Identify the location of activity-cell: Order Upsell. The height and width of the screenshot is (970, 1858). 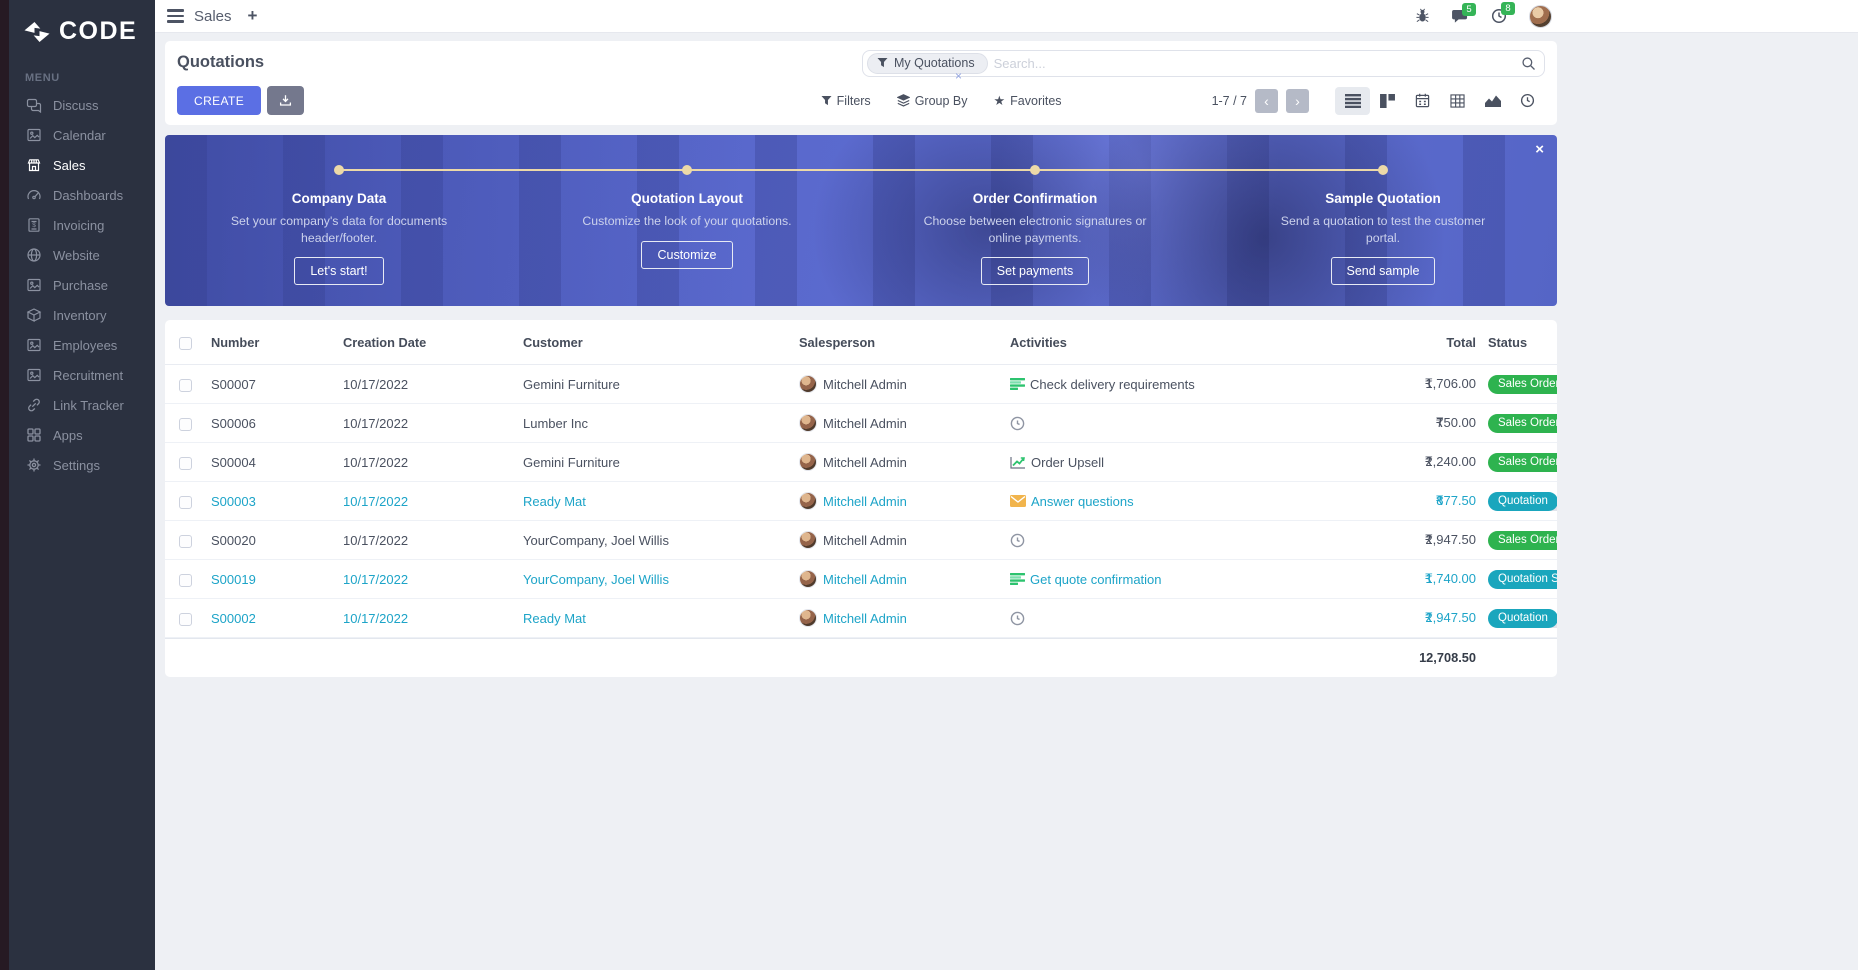
(1188, 462).